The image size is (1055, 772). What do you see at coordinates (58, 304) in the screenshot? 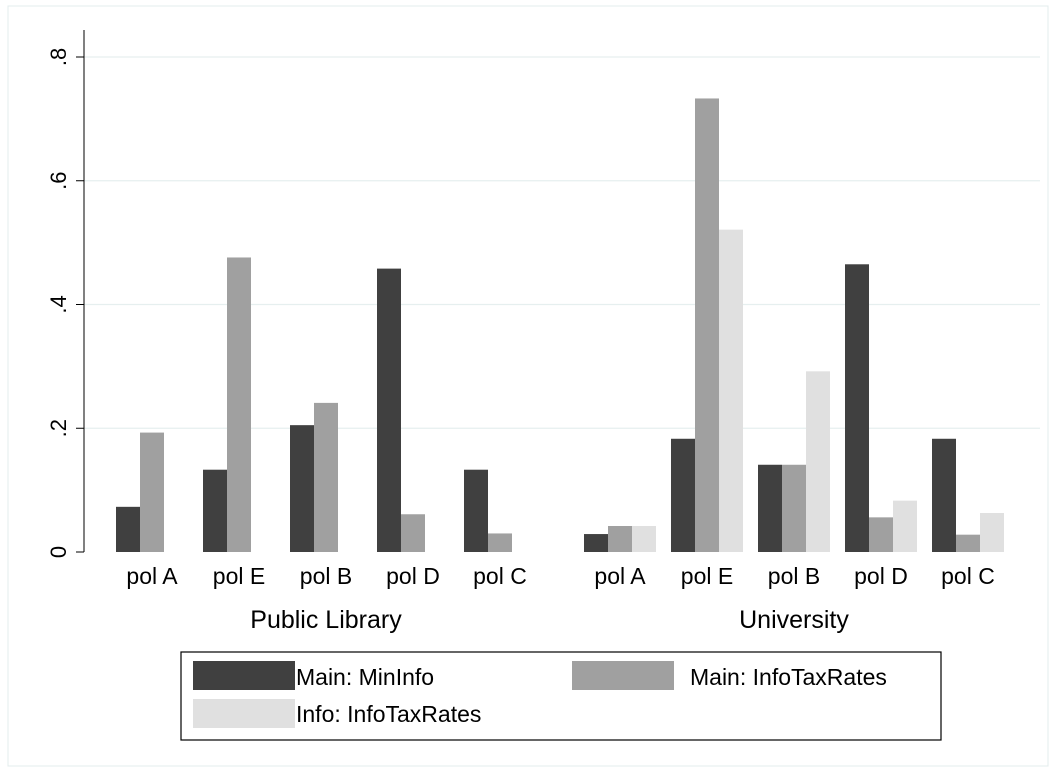
I see `y-tick-label: .4` at bounding box center [58, 304].